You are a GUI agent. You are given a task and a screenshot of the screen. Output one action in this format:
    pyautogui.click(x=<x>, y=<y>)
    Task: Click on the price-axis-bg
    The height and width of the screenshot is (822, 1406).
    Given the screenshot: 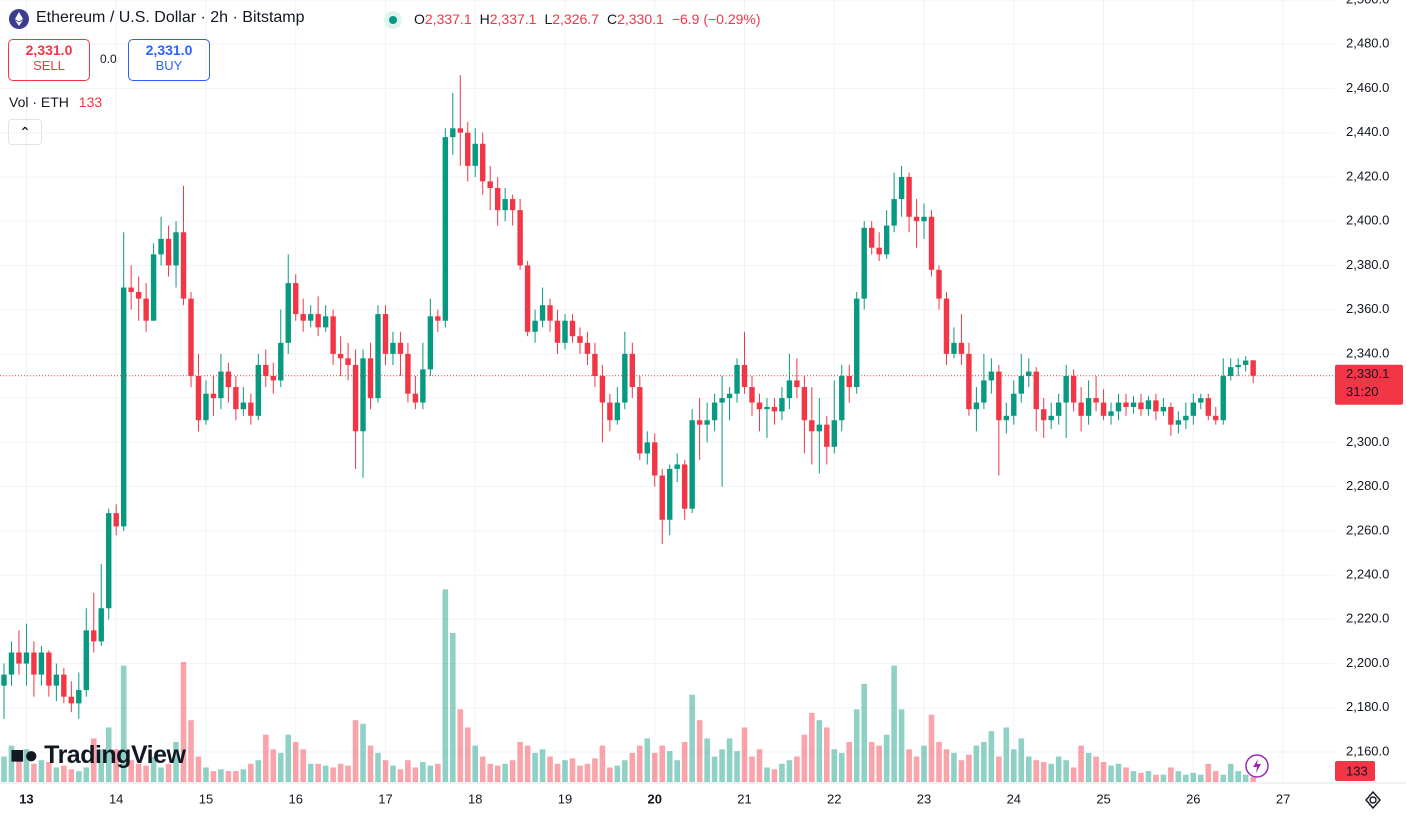 What is the action you would take?
    pyautogui.click(x=1370, y=411)
    